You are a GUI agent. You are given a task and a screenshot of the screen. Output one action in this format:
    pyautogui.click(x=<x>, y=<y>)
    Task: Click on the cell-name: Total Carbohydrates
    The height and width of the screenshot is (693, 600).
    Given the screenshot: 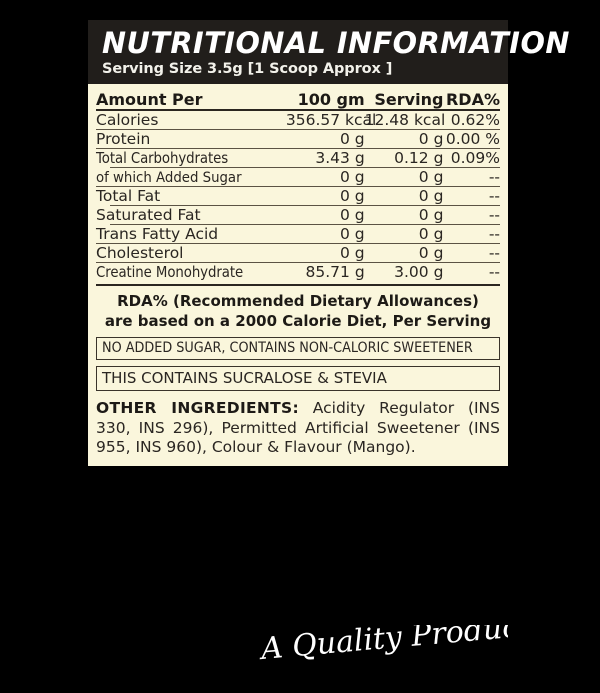 What is the action you would take?
    pyautogui.click(x=191, y=158)
    